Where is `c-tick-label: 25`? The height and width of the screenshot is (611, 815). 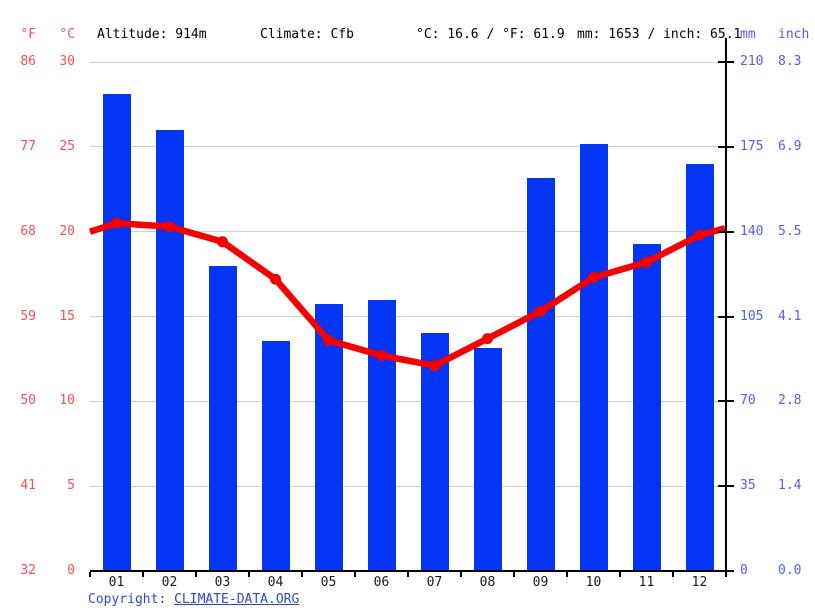 c-tick-label: 25 is located at coordinates (67, 146).